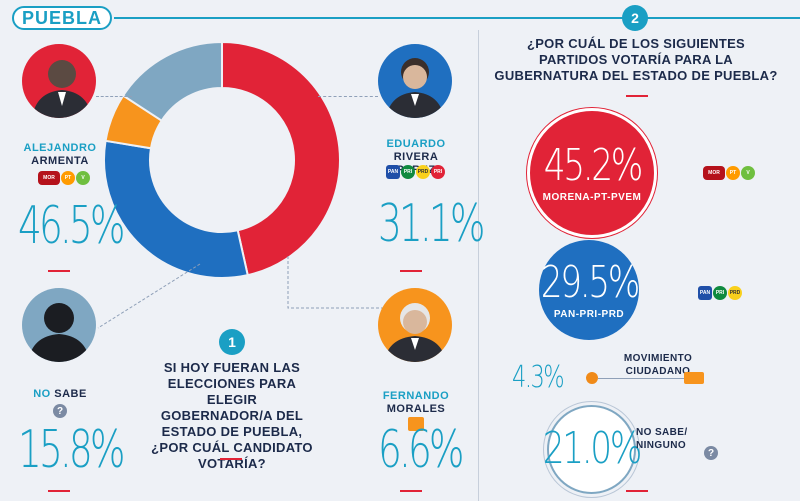 Image resolution: width=800 pixels, height=501 pixels. I want to click on nosabe-party-label: NO SABE/ NINGUNO, so click(672, 439).